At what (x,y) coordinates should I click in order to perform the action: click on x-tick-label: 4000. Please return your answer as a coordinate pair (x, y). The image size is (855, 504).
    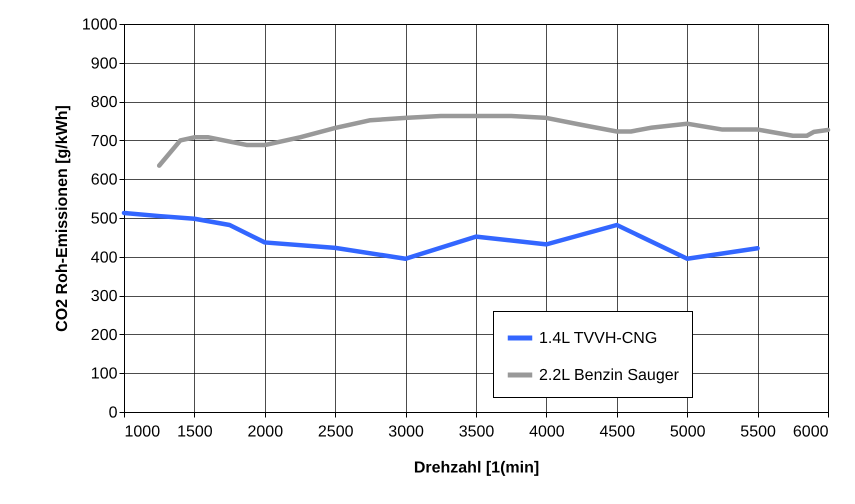
    Looking at the image, I should click on (547, 432).